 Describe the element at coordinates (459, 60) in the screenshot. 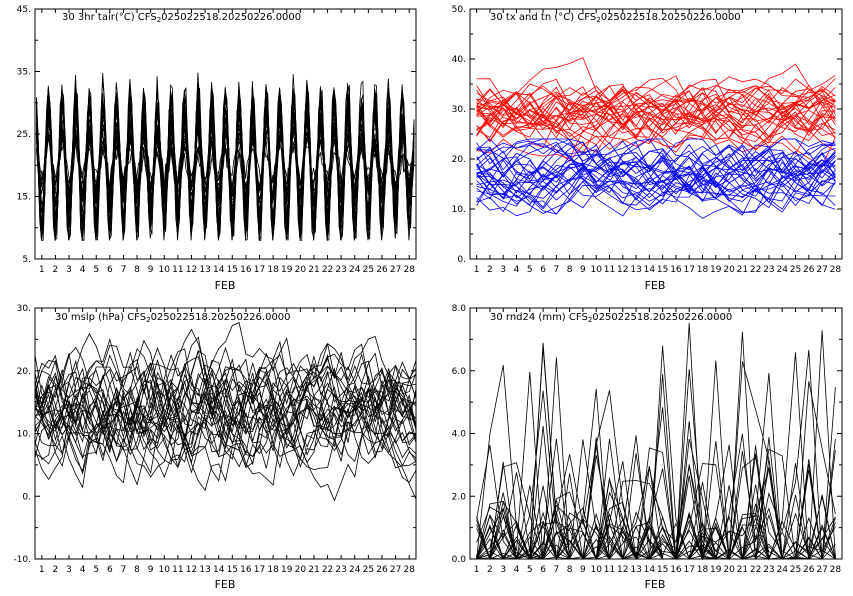

I see `y-tick-label: 40.` at that location.